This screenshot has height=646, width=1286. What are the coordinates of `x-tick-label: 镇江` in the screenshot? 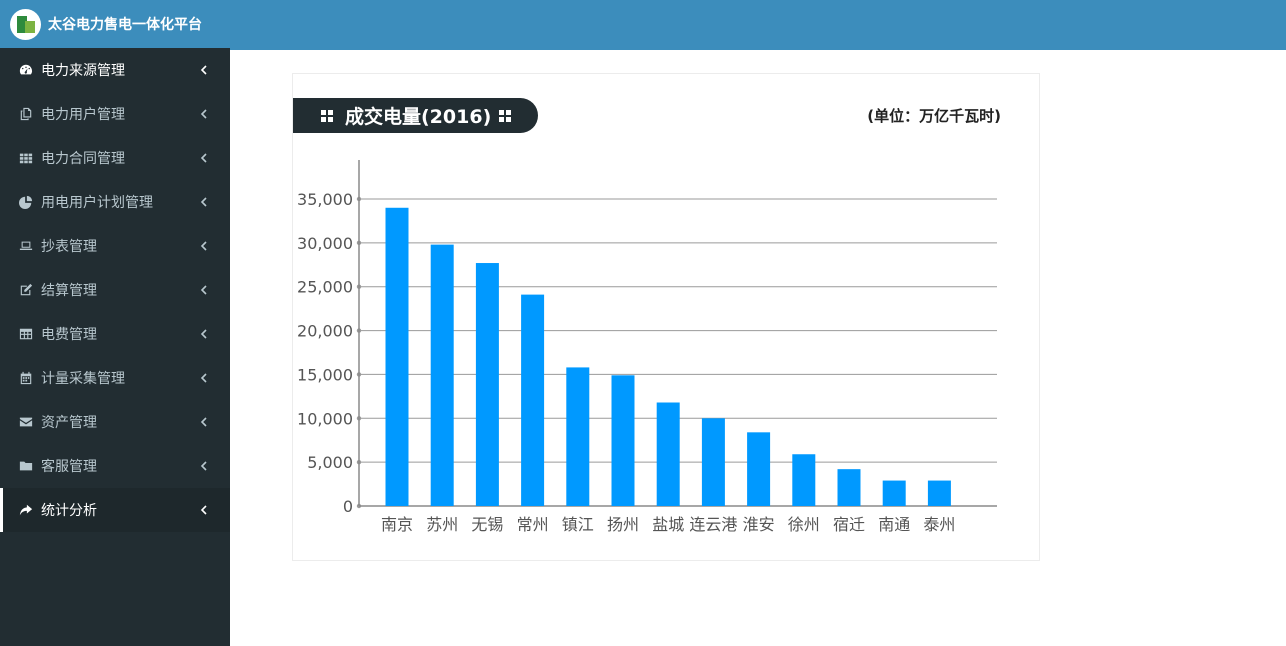 It's located at (578, 524).